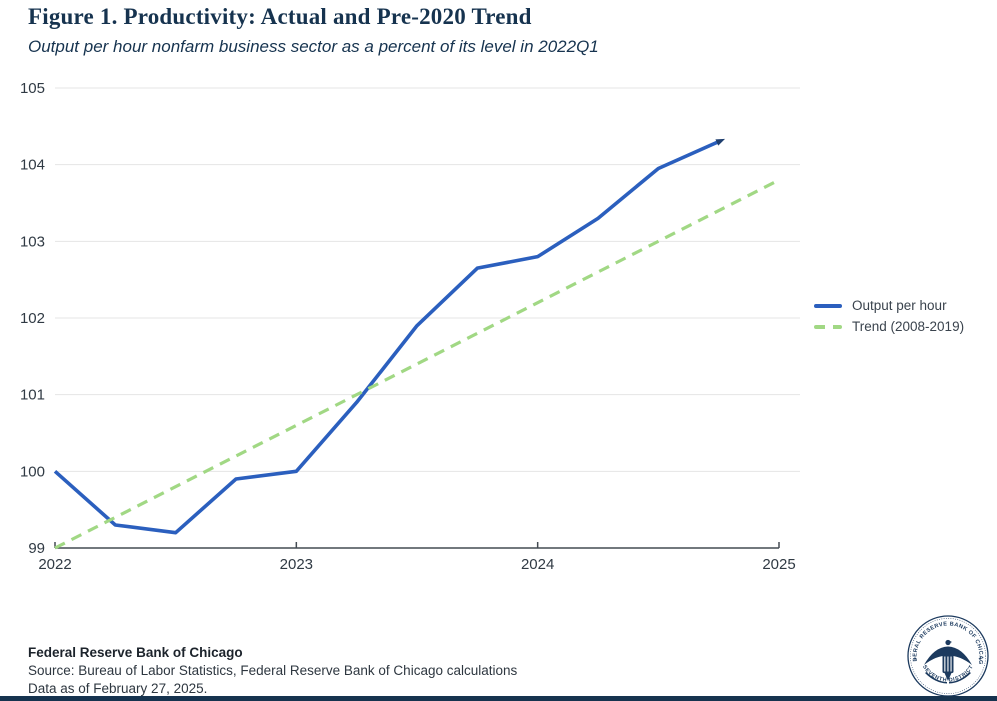 This screenshot has height=701, width=997. Describe the element at coordinates (54, 564) in the screenshot. I see `x-tick-label: 2022` at that location.